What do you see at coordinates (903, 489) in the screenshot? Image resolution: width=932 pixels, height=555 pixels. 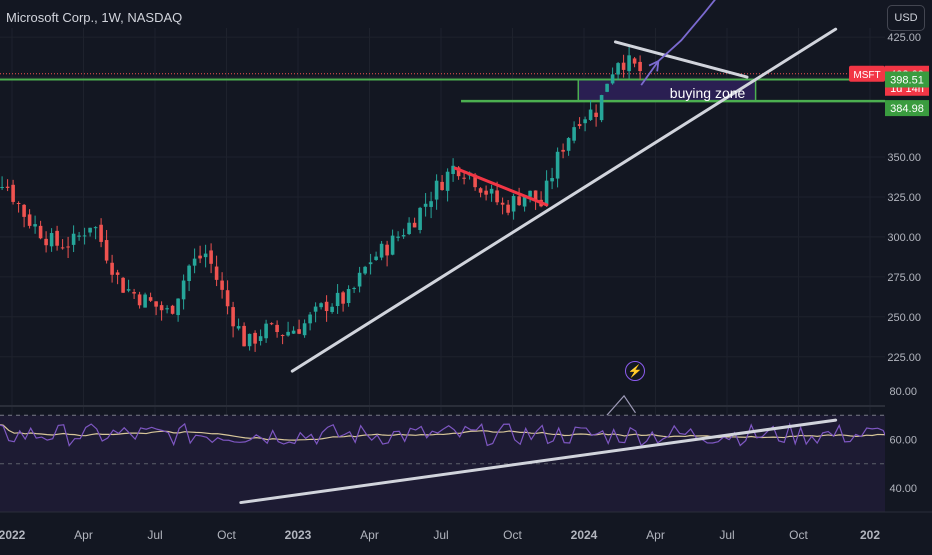 I see `rsi-tick-label: 40.00` at bounding box center [903, 489].